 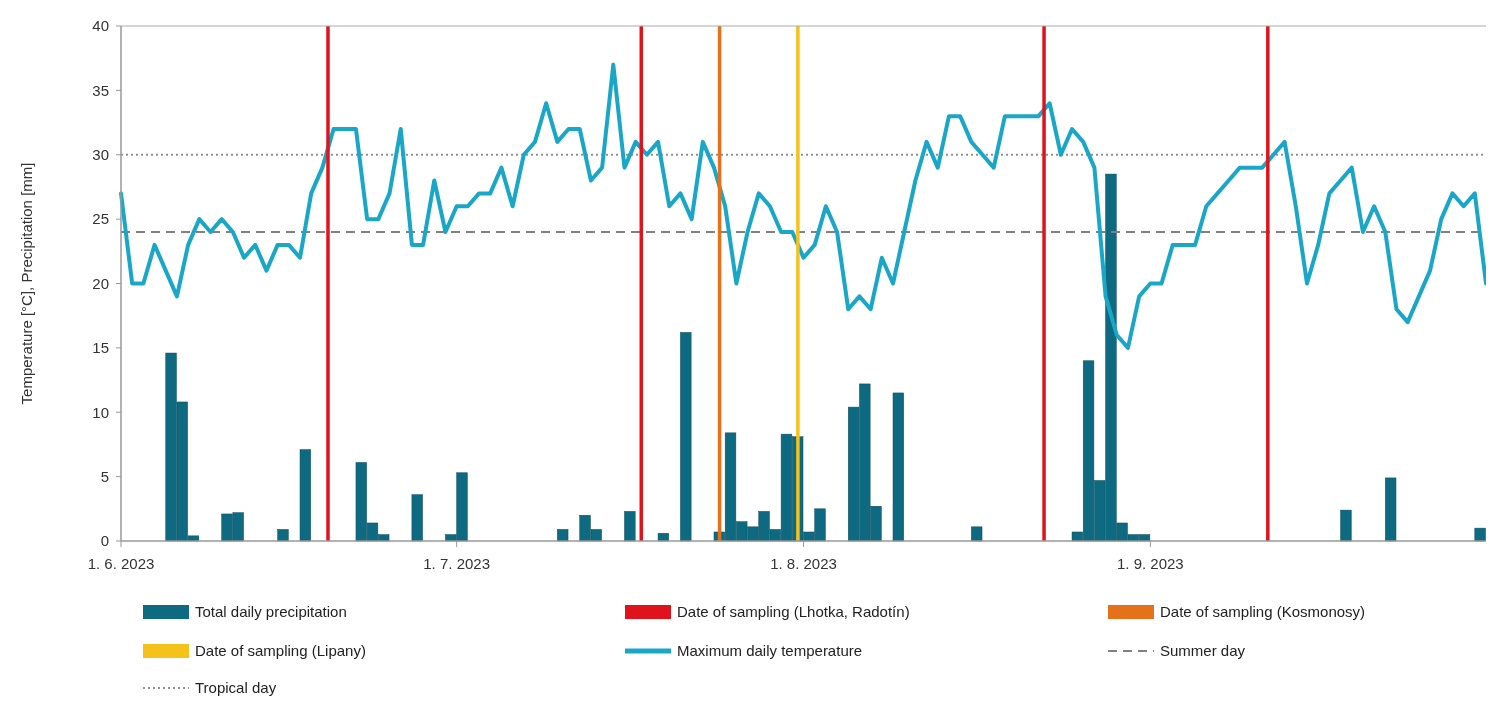 What do you see at coordinates (100, 154) in the screenshot?
I see `y-tick-label: 30` at bounding box center [100, 154].